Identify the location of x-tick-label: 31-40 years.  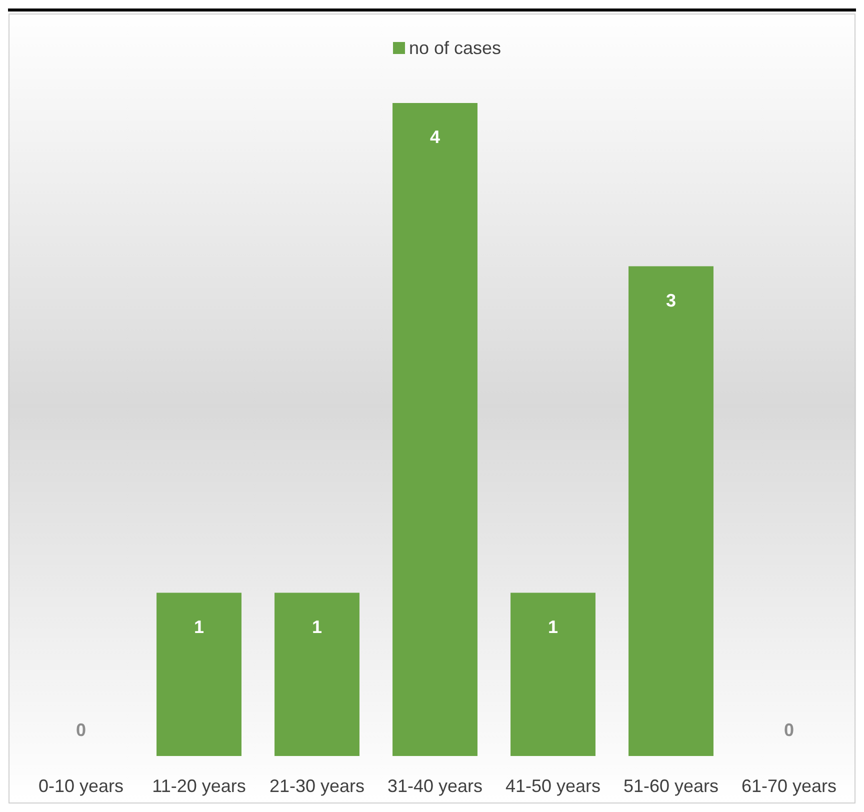
(435, 786).